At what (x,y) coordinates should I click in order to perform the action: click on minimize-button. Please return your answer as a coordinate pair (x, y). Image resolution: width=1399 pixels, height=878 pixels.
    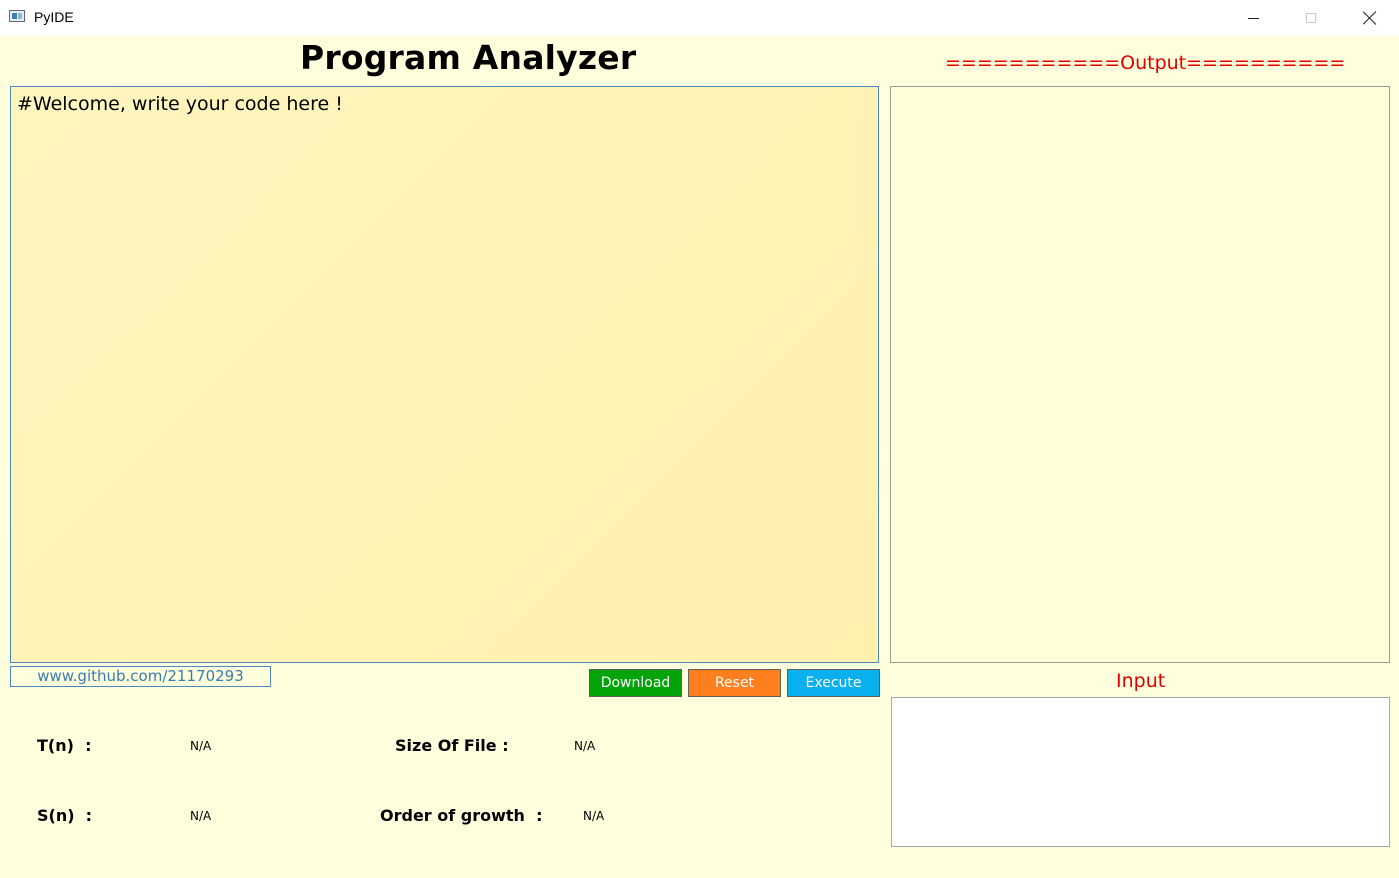
    Looking at the image, I should click on (1253, 18).